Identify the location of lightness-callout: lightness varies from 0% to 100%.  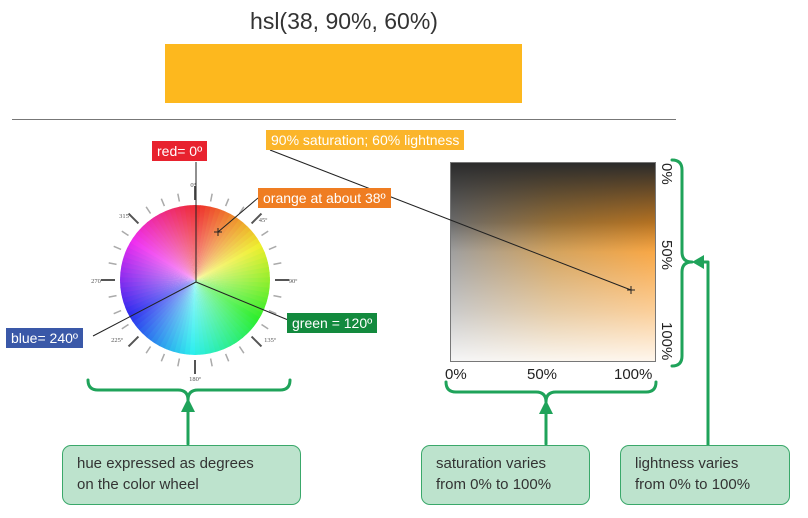
(705, 475).